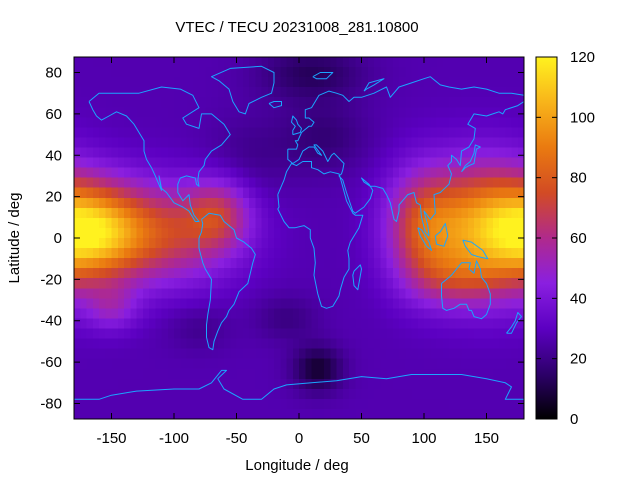 The width and height of the screenshot is (640, 480). I want to click on coastline-north-america, so click(159, 154).